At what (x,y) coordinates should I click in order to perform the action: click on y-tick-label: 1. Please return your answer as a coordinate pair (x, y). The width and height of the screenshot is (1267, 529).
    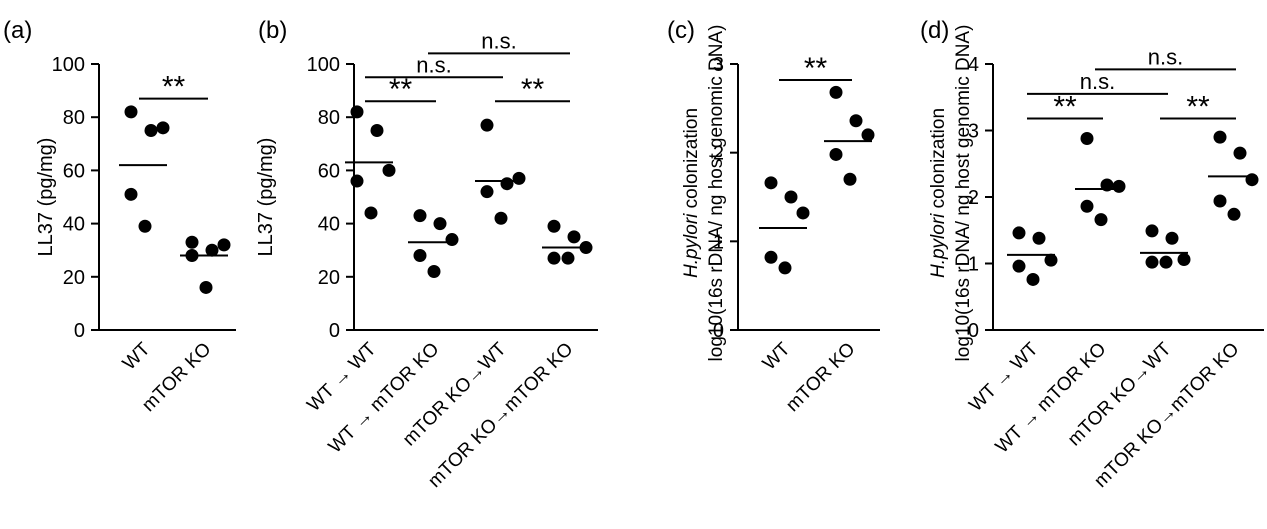
    Looking at the image, I should click on (973, 265).